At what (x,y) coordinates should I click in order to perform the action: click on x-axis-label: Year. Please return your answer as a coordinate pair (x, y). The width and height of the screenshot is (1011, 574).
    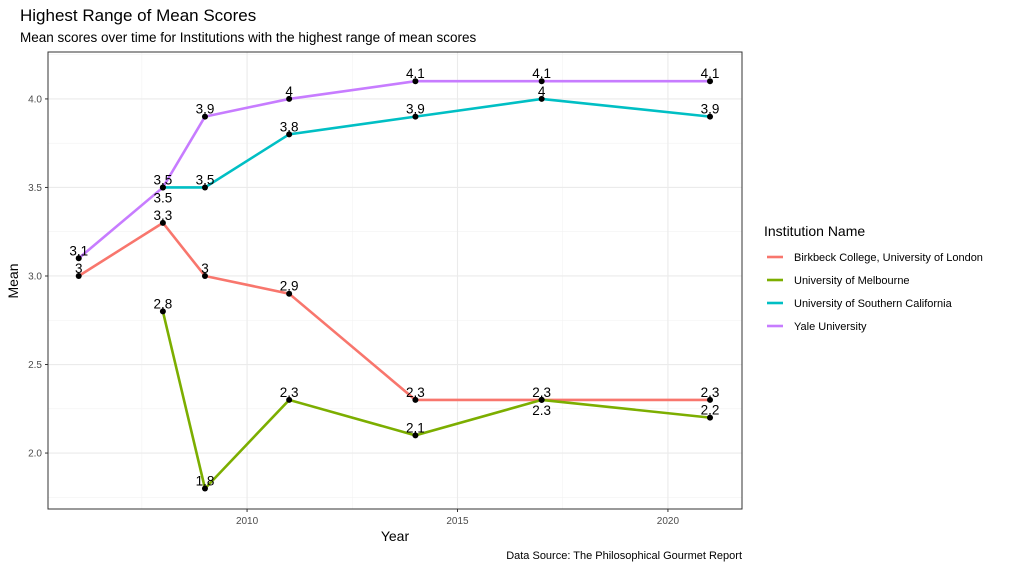
    Looking at the image, I should click on (395, 536).